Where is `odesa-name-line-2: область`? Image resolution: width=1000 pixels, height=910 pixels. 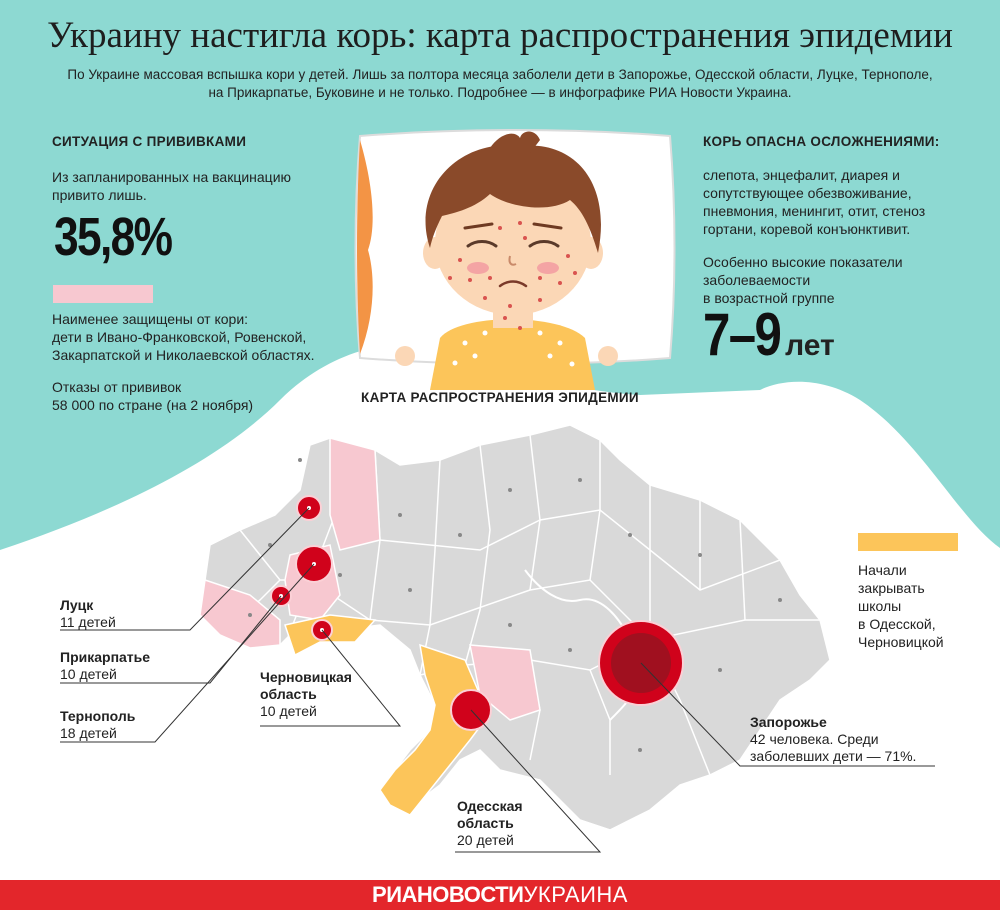
odesa-name-line-2: область is located at coordinates (485, 823).